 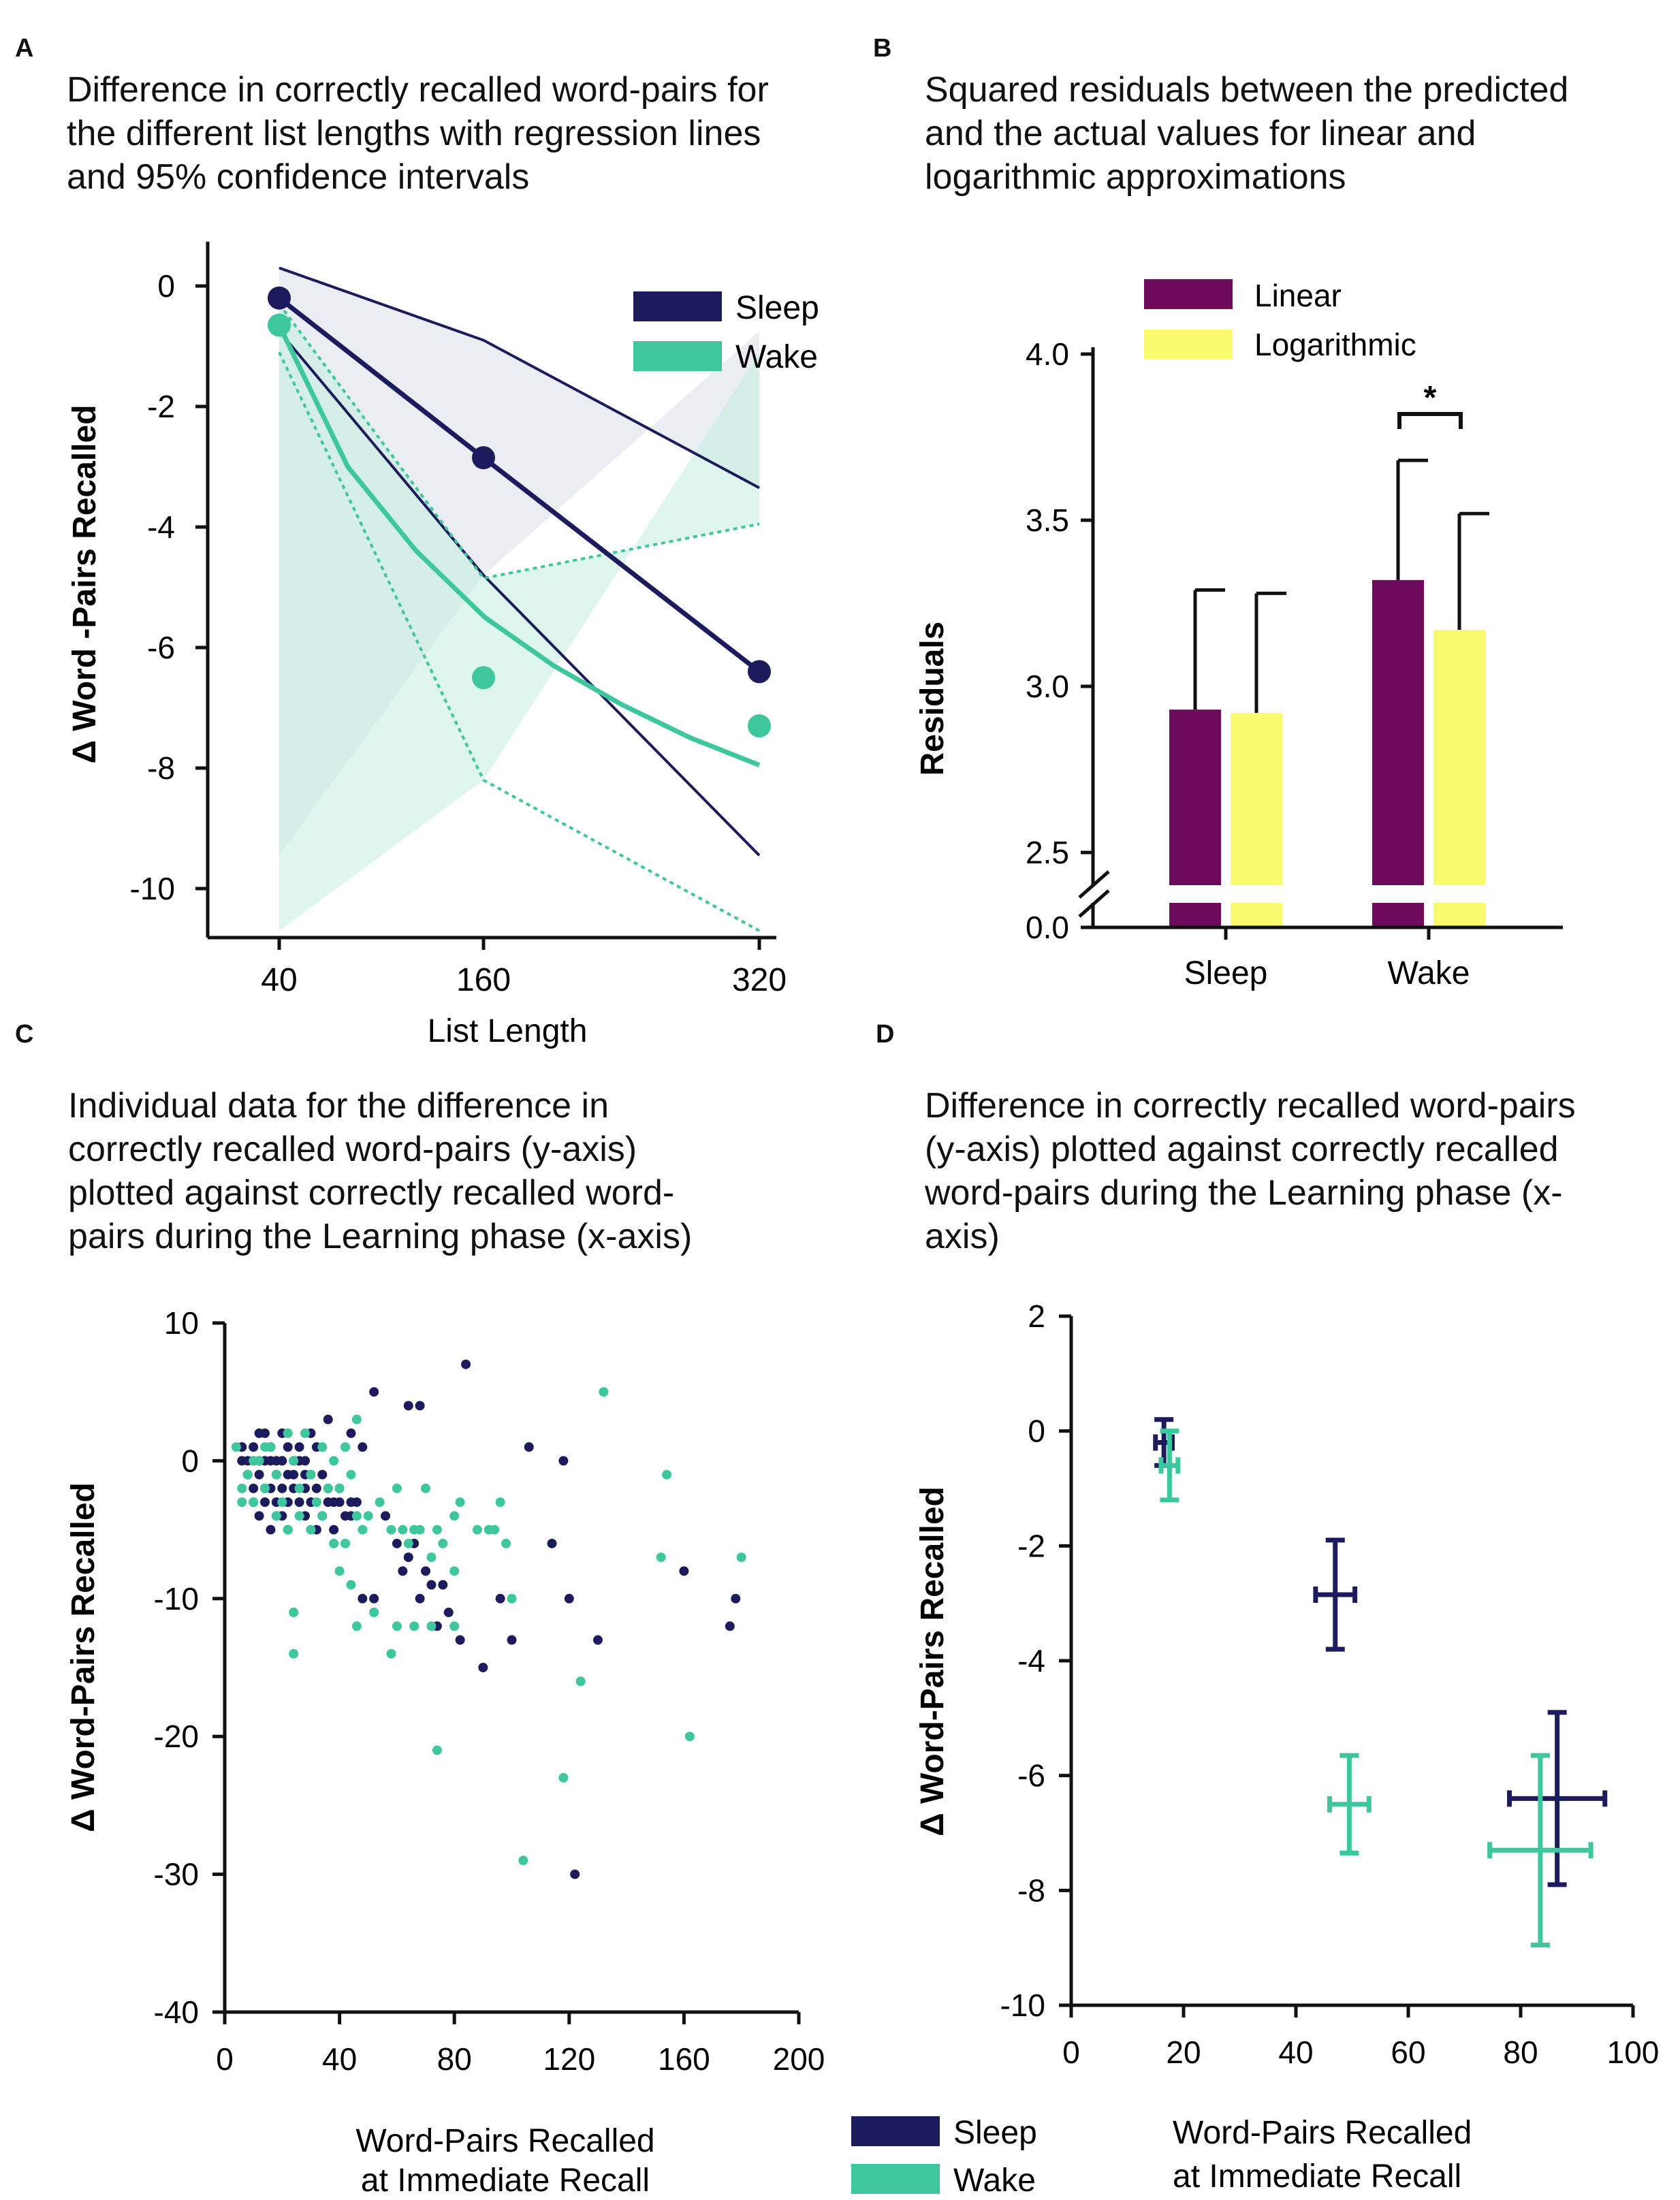 What do you see at coordinates (161, 768) in the screenshot?
I see `panel-a-y-tick-label: -8` at bounding box center [161, 768].